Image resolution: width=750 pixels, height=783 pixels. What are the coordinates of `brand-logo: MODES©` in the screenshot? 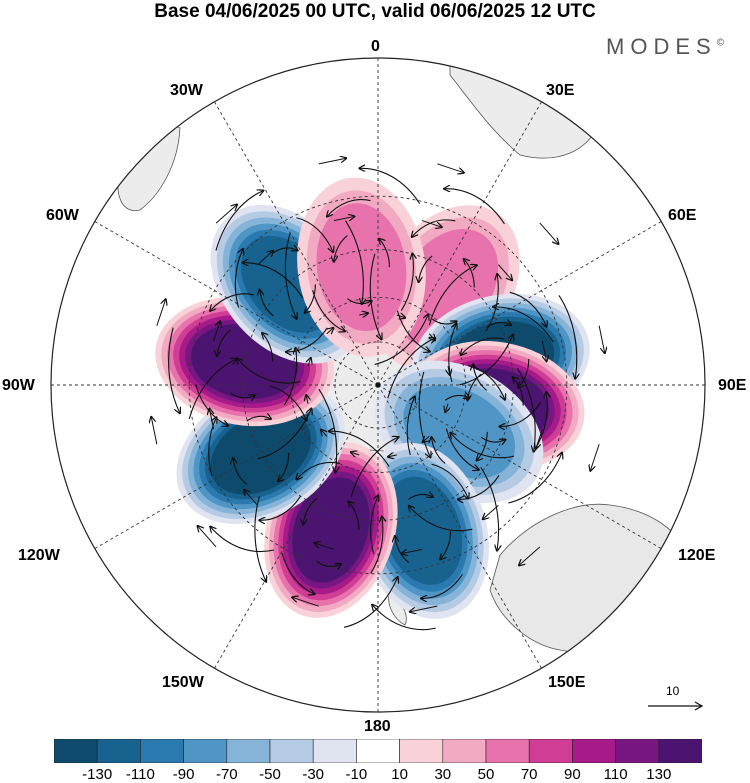 It's located at (665, 47).